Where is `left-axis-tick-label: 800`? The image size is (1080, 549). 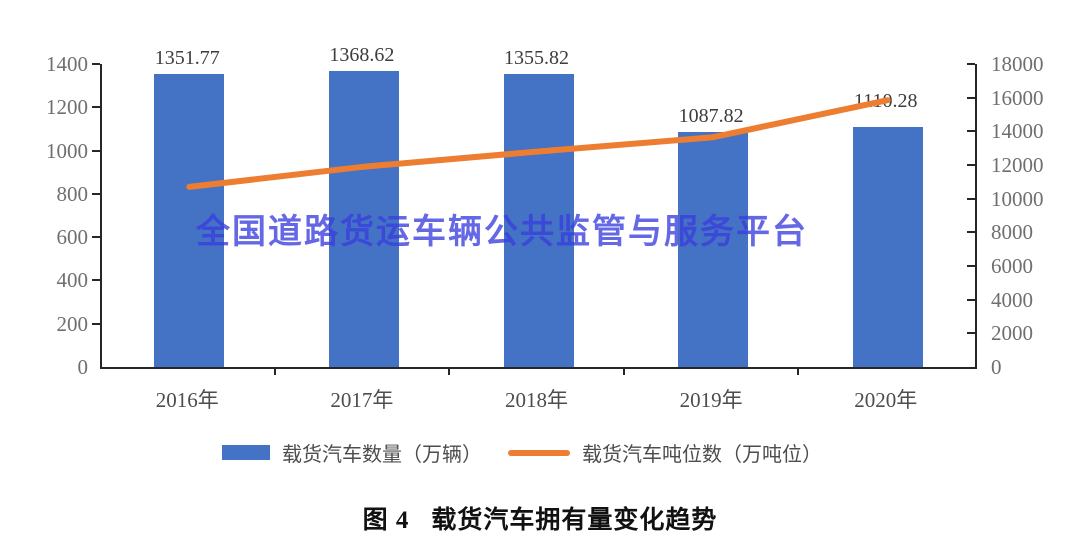 left-axis-tick-label: 800 is located at coordinates (72, 193).